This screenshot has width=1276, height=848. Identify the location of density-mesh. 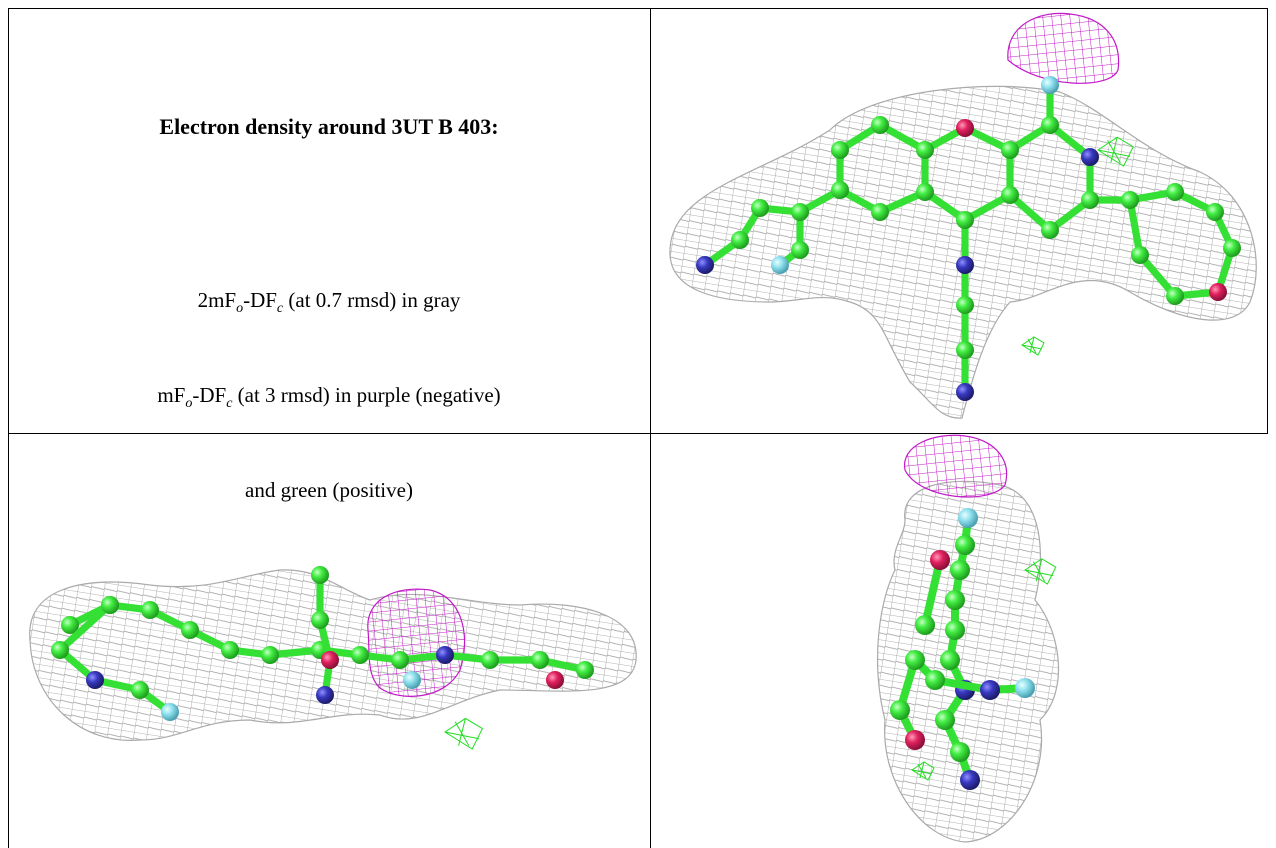
(968, 661).